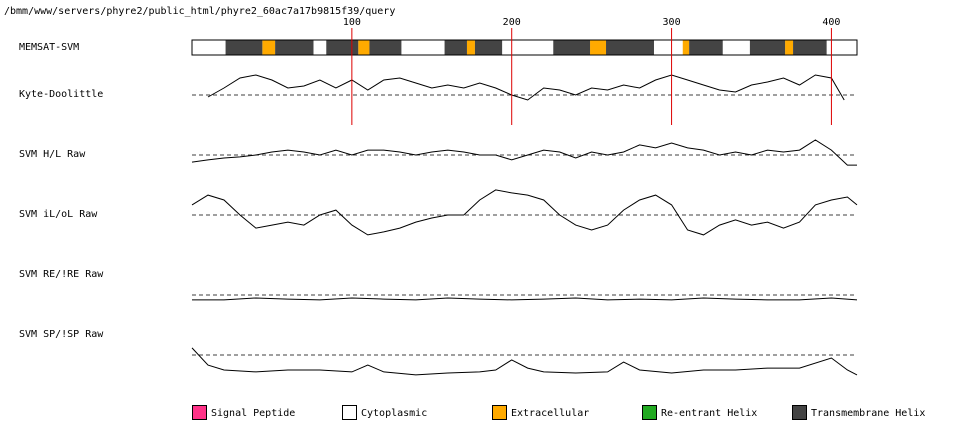 The width and height of the screenshot is (953, 435). What do you see at coordinates (672, 22) in the screenshot?
I see `x-tick-label: 300` at bounding box center [672, 22].